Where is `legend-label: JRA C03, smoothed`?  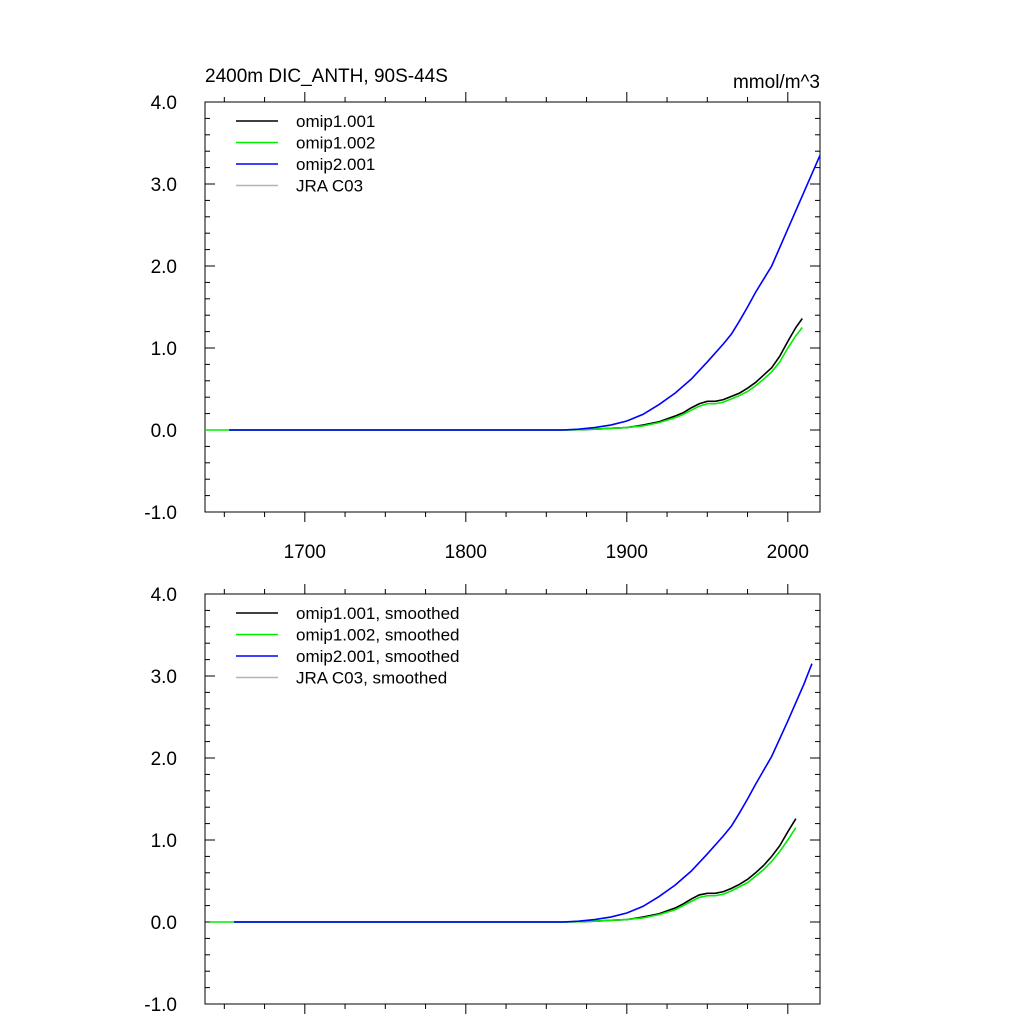 legend-label: JRA C03, smoothed is located at coordinates (371, 678).